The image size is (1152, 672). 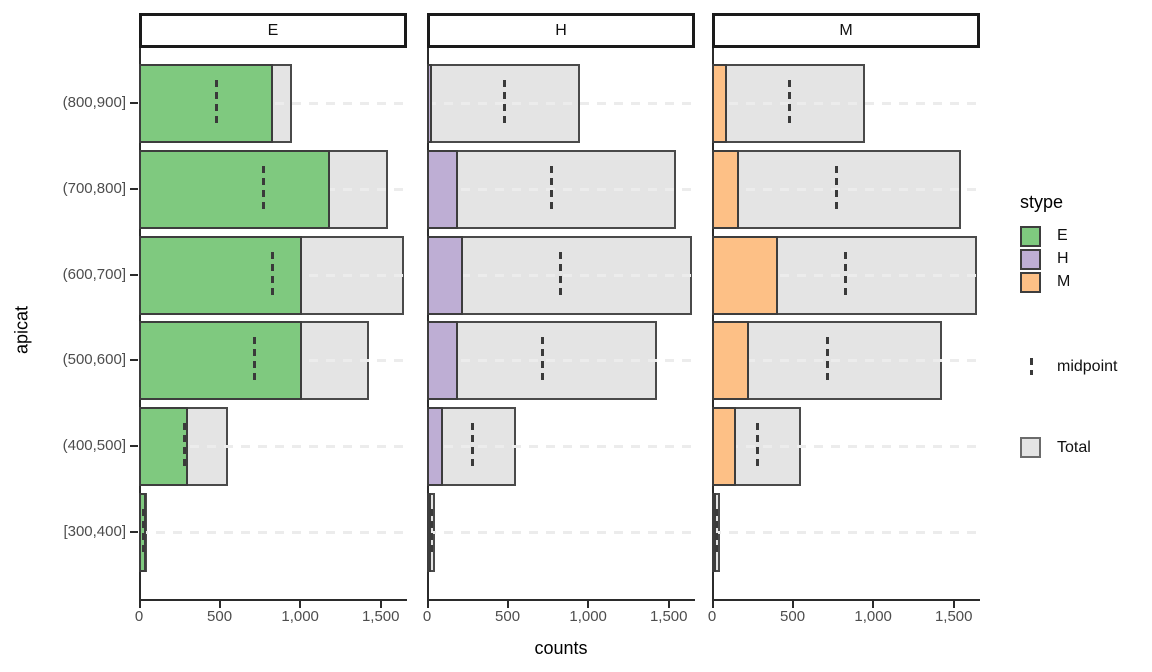 What do you see at coordinates (94, 359) in the screenshot?
I see `y-tick-label: (500,600]` at bounding box center [94, 359].